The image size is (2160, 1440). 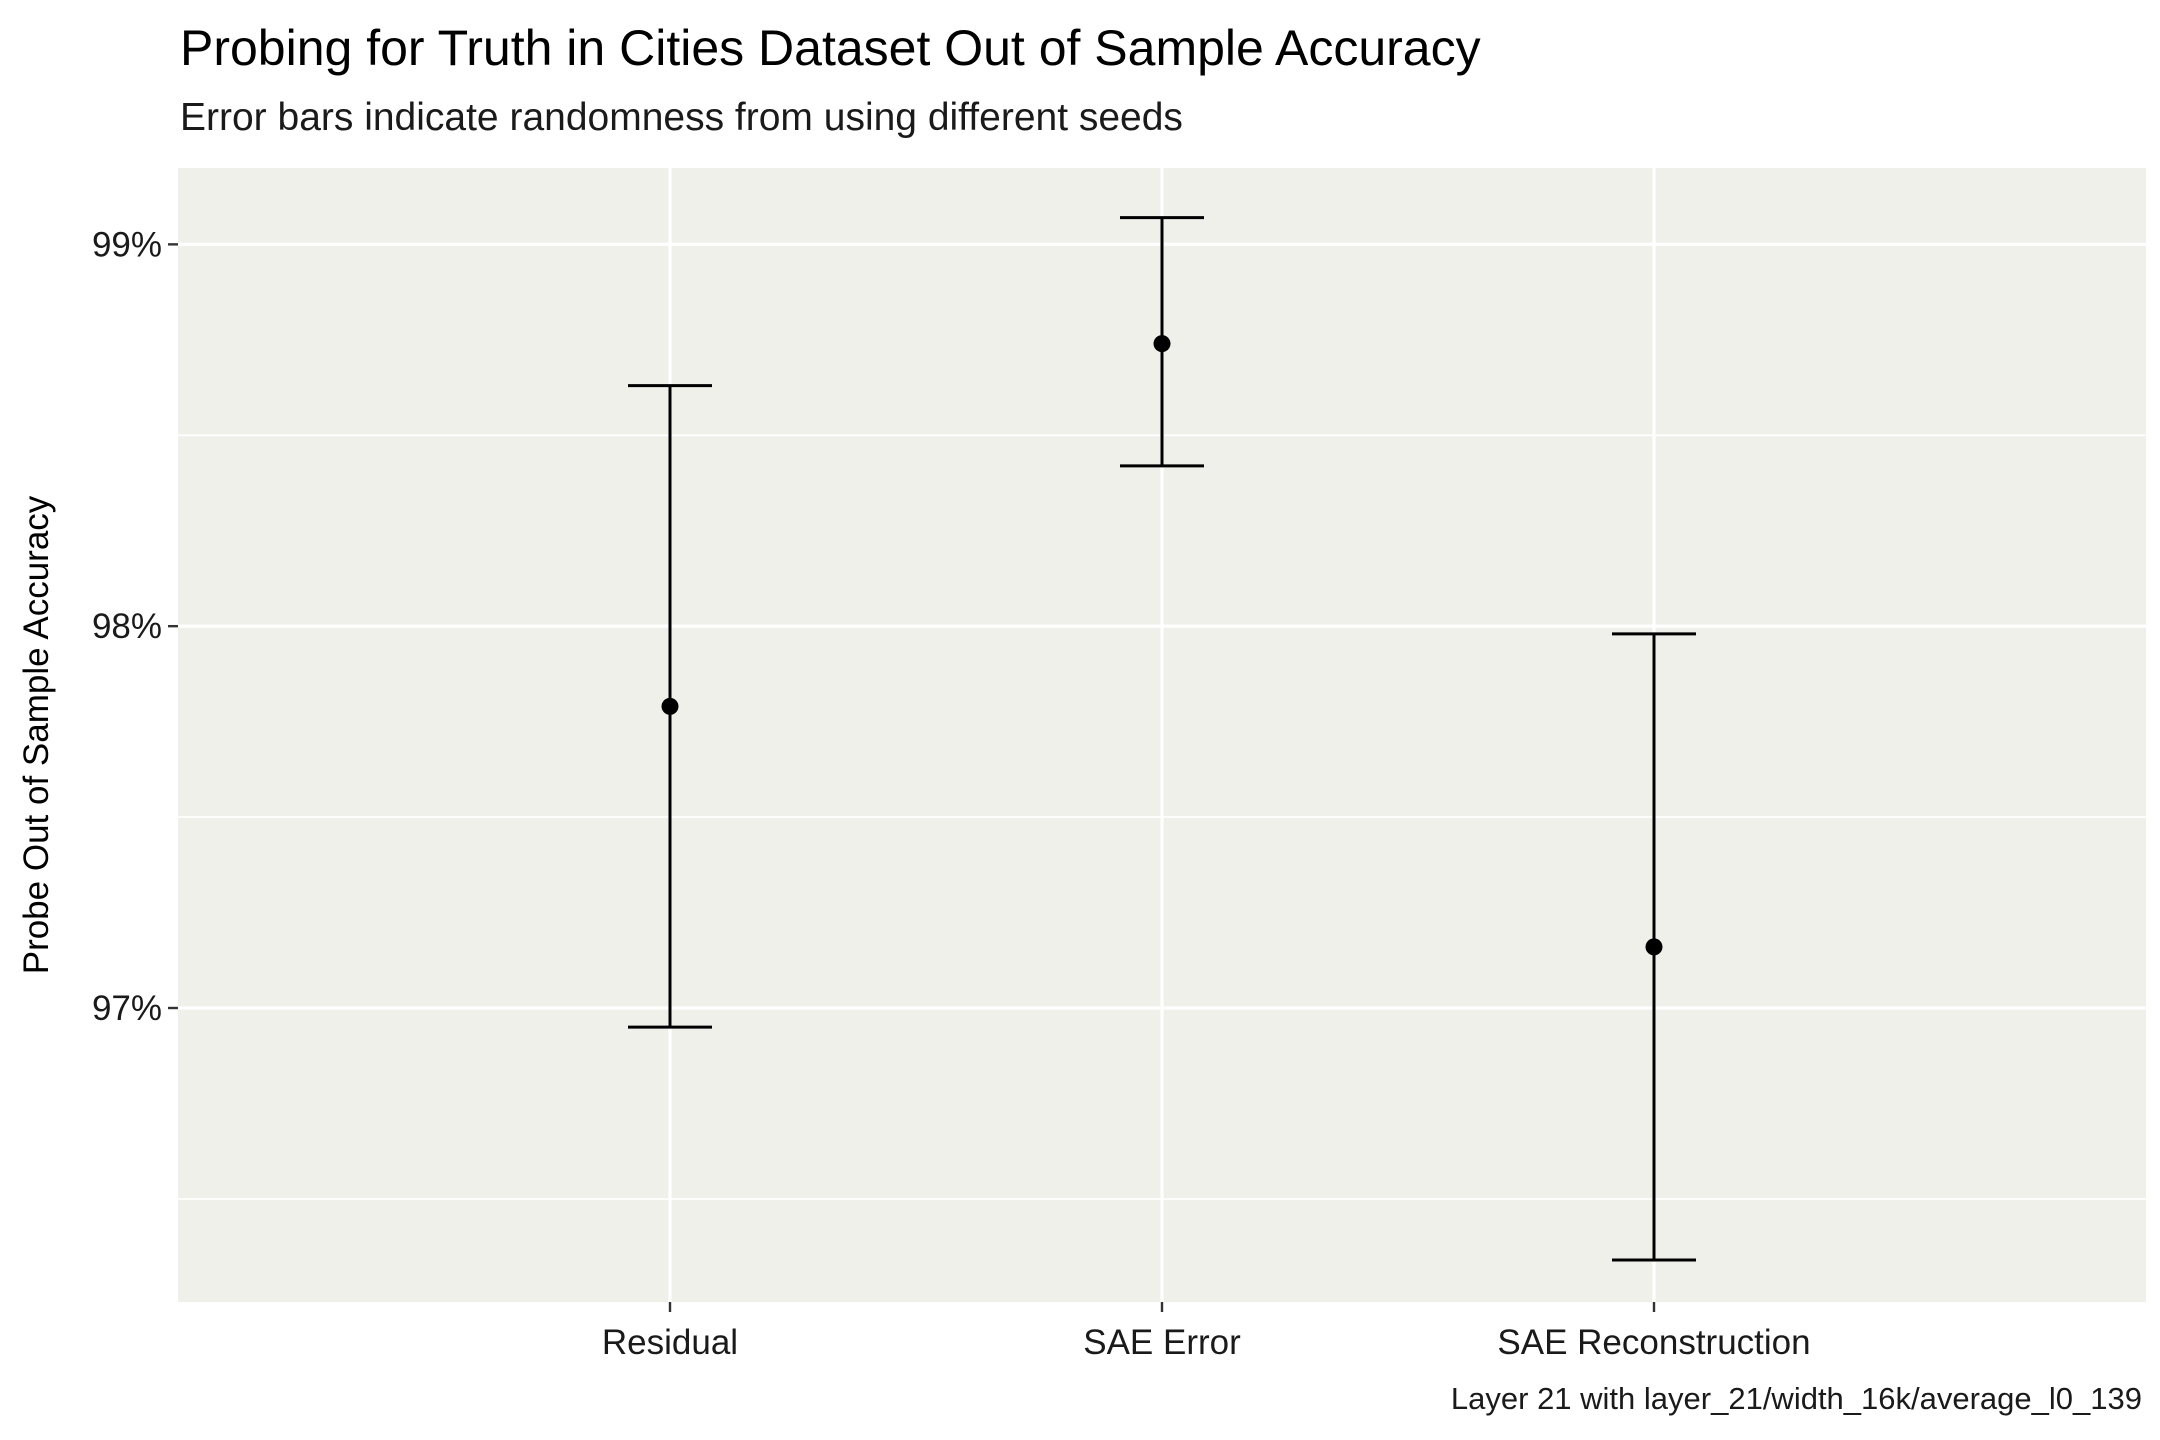 I want to click on y-tick-label: 97%, so click(x=127, y=1008).